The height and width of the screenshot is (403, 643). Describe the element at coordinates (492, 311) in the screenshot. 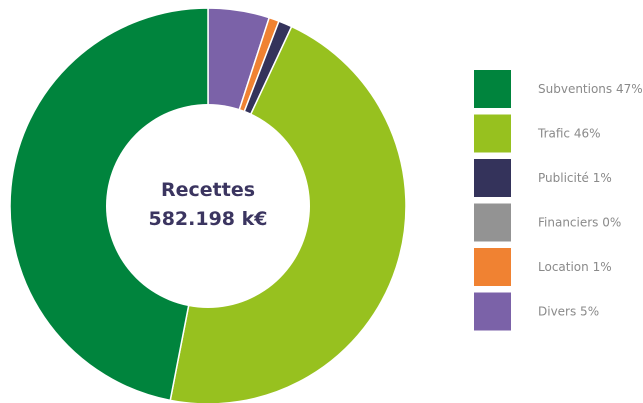

I see `legend-swatch-divers` at that location.